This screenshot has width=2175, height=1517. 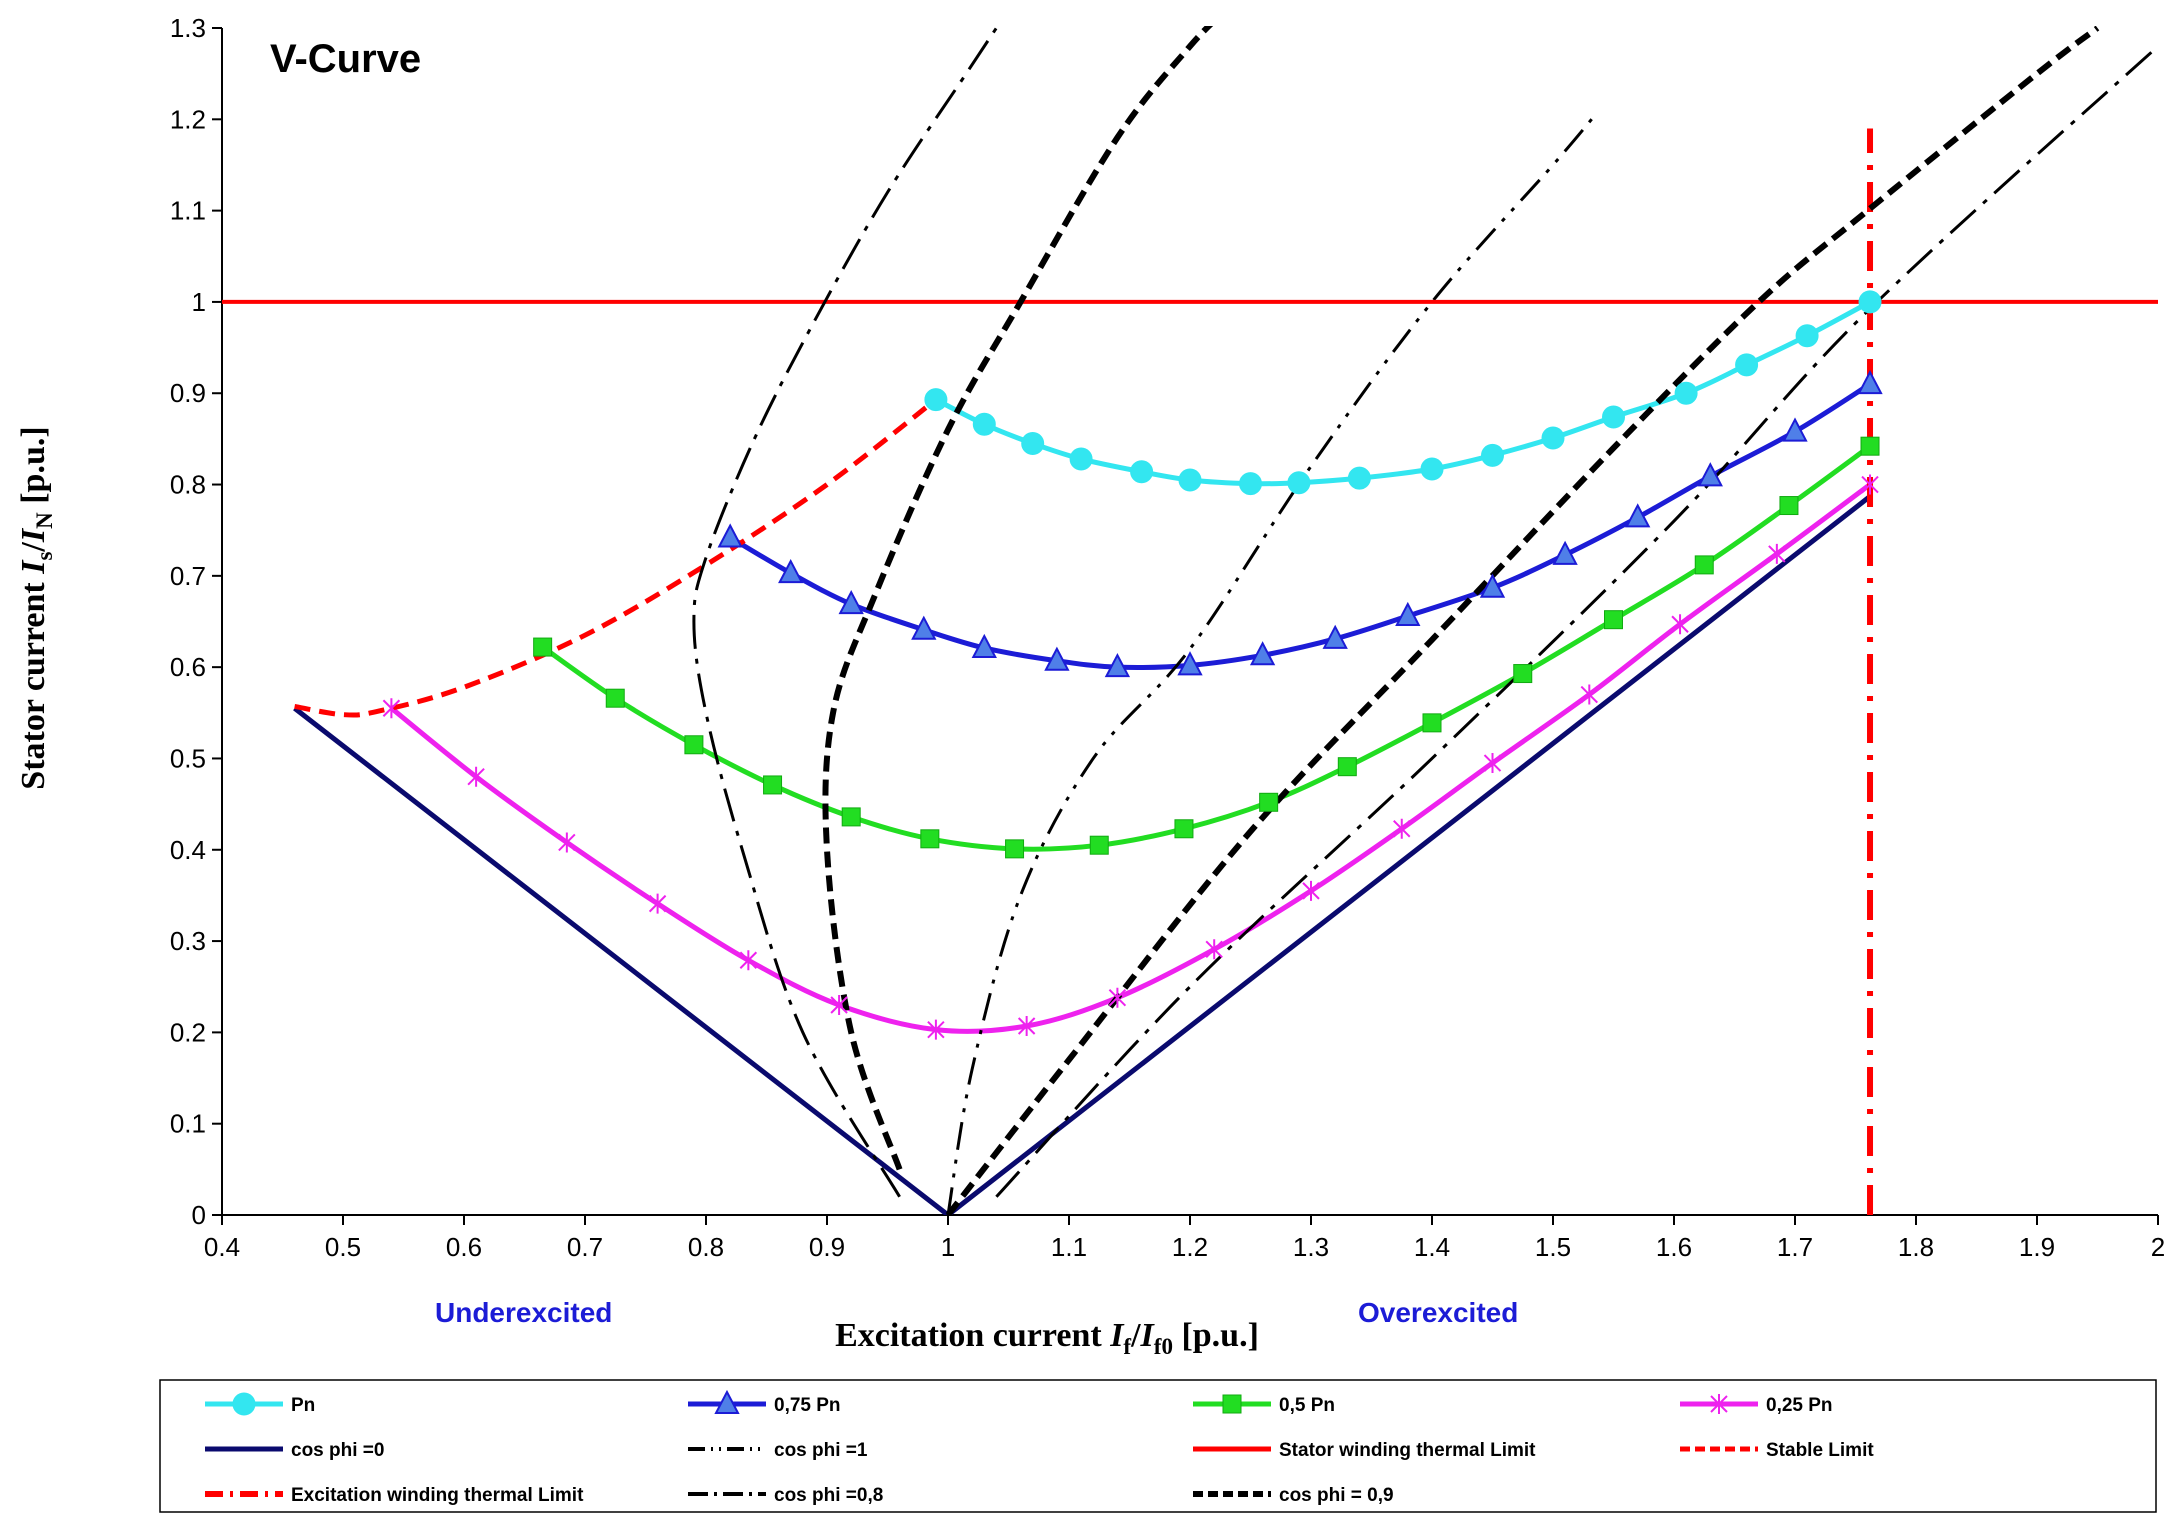 What do you see at coordinates (188, 485) in the screenshot?
I see `y-tick-label: 0.8` at bounding box center [188, 485].